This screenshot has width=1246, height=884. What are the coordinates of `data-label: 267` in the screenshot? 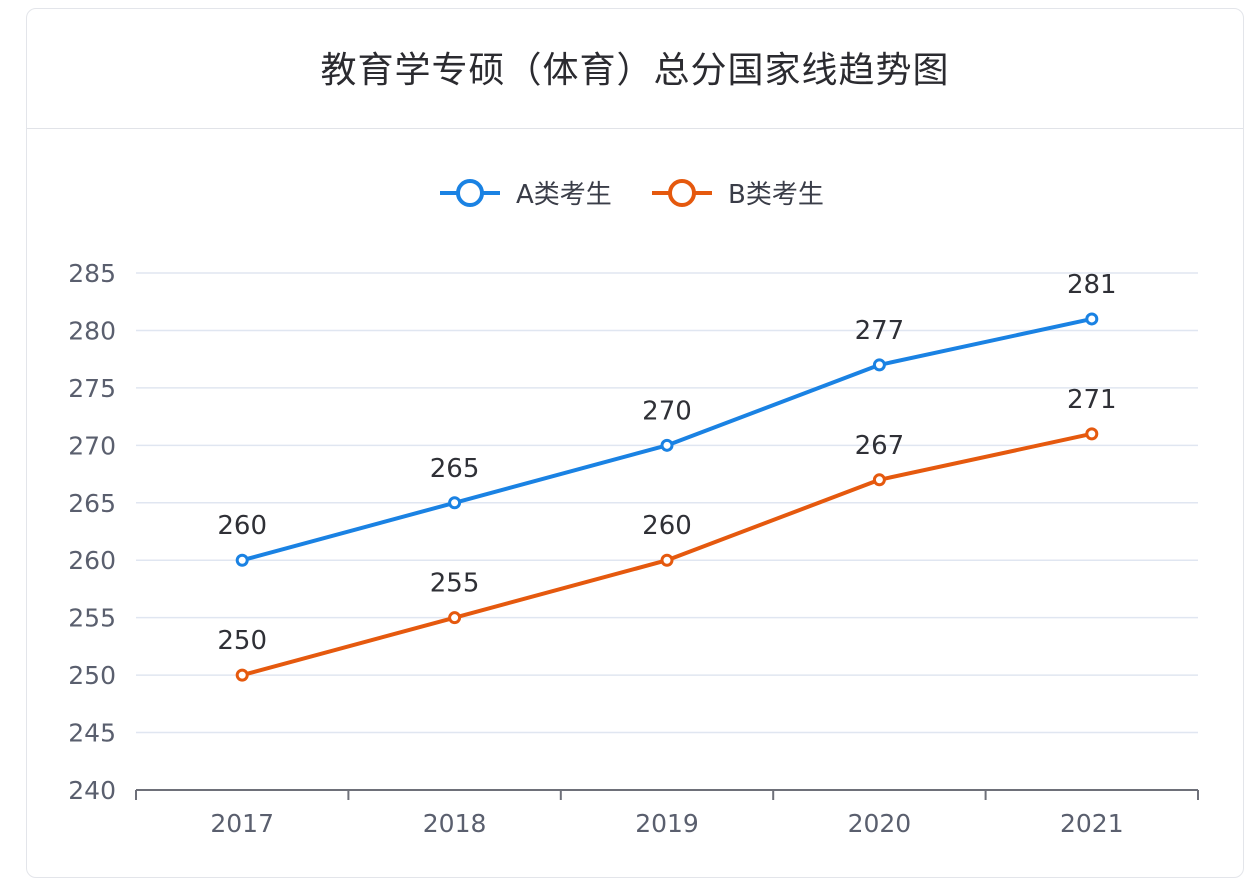 It's located at (880, 446).